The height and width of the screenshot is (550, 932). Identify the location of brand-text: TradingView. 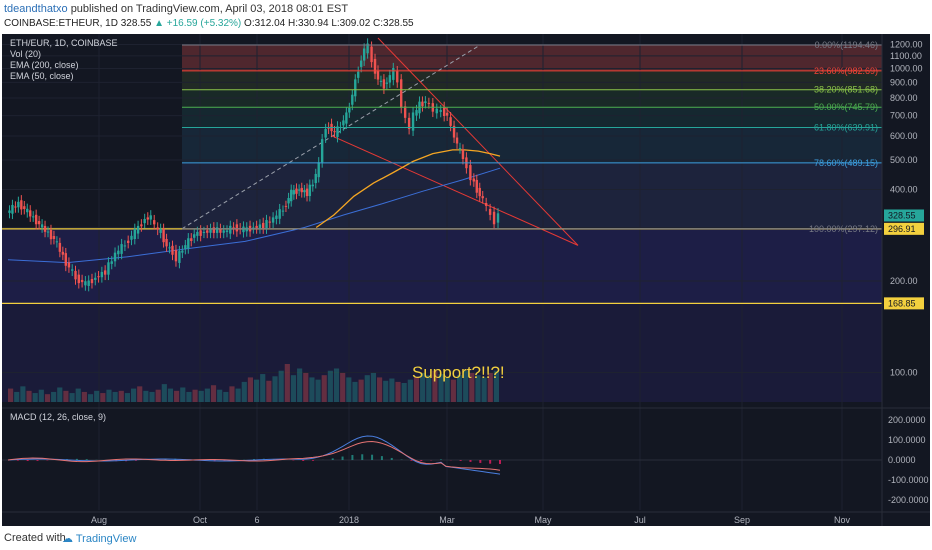
(106, 539).